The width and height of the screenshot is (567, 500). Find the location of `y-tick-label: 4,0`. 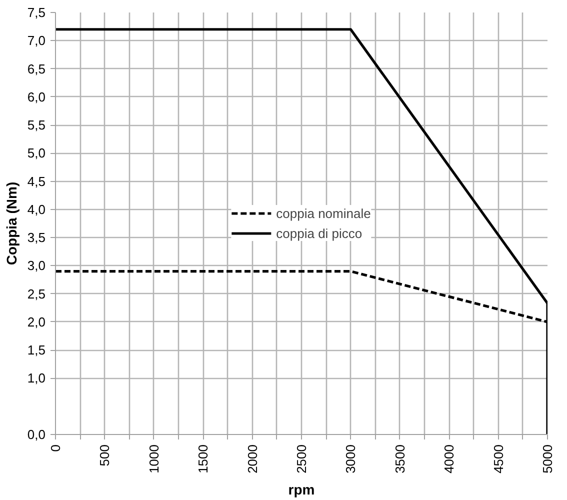

y-tick-label: 4,0 is located at coordinates (36, 209).